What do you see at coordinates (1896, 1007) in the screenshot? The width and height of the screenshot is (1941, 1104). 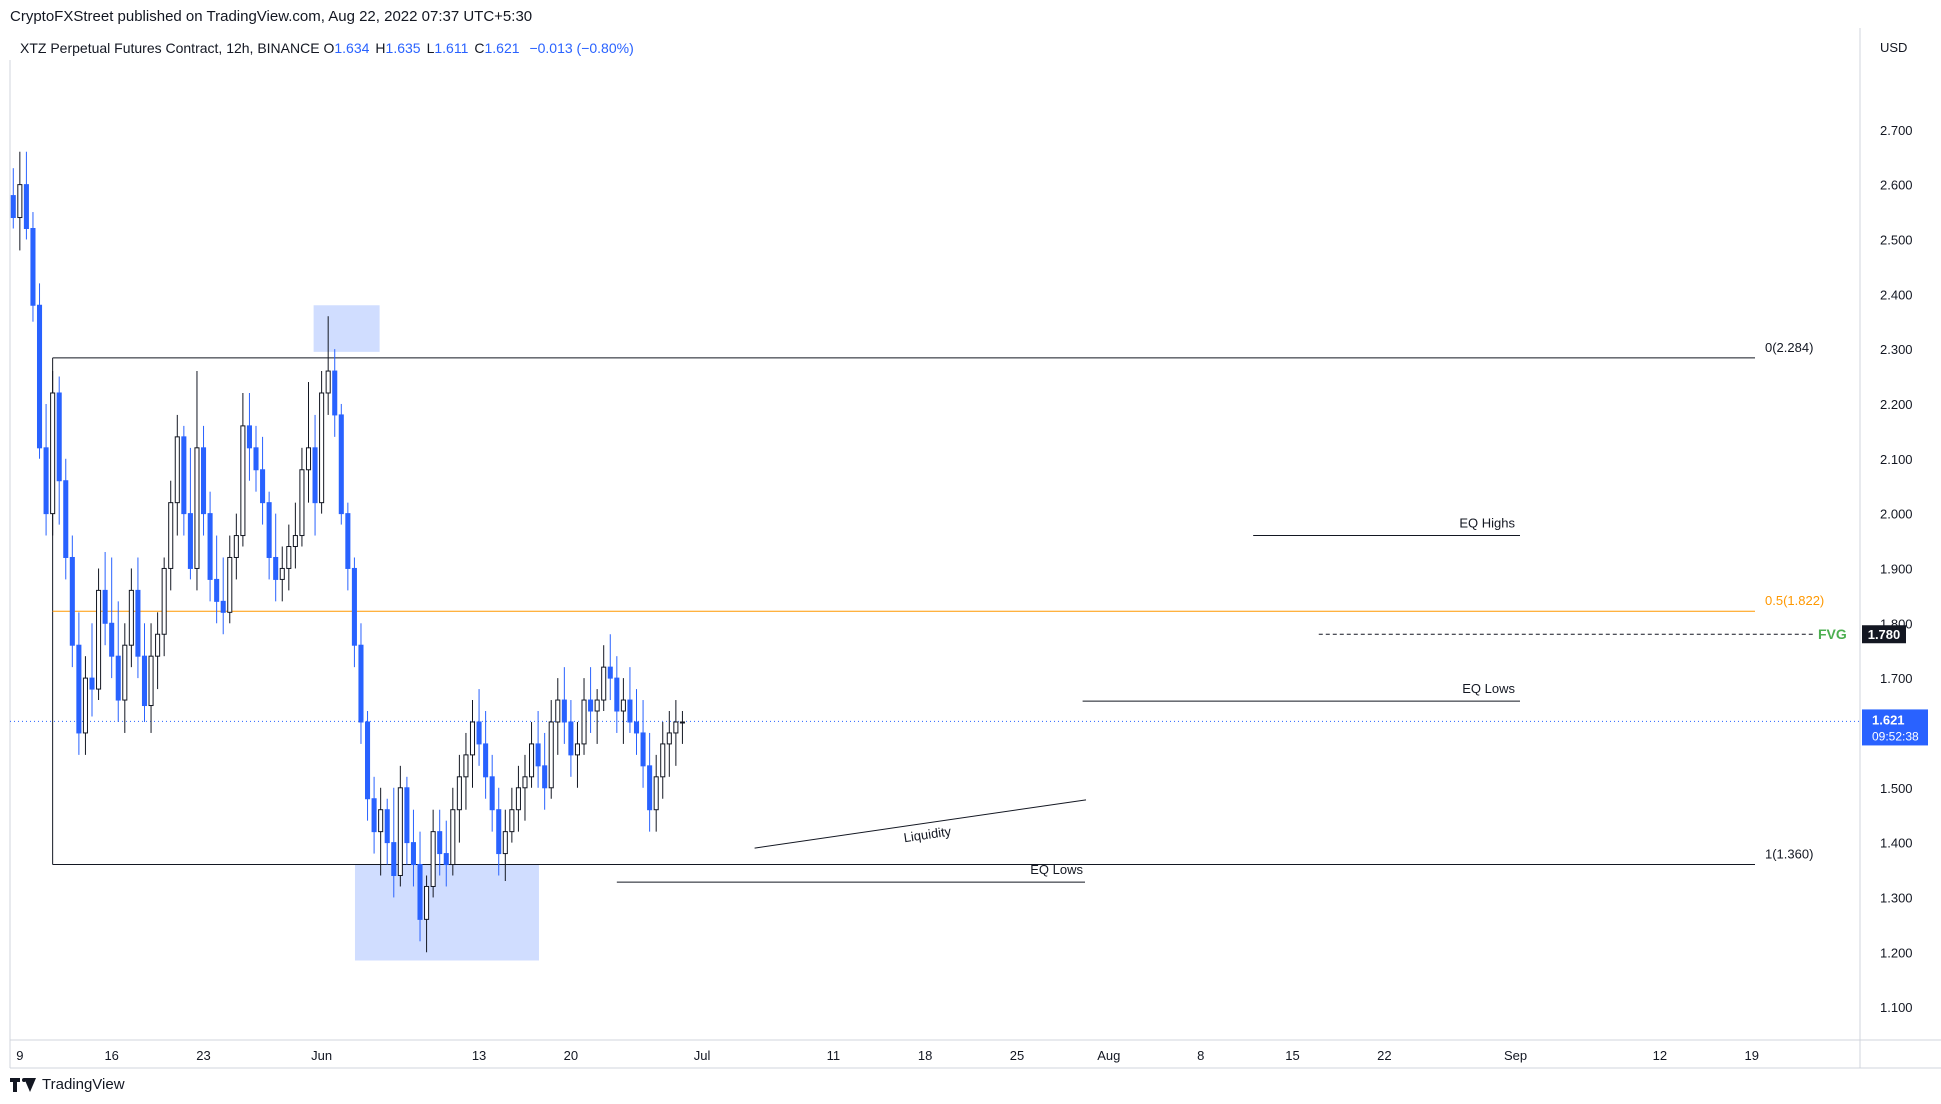 I see `y-tick-label: 1.100` at bounding box center [1896, 1007].